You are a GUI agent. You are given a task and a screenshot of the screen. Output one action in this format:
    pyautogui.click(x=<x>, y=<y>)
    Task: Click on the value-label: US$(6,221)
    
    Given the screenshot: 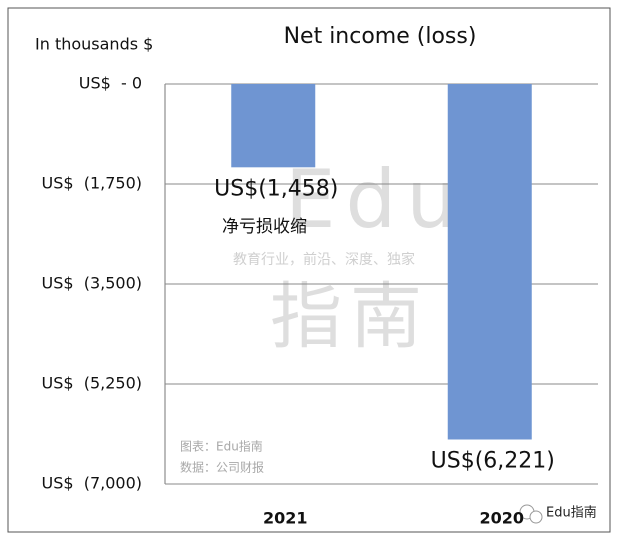 What is the action you would take?
    pyautogui.click(x=493, y=460)
    